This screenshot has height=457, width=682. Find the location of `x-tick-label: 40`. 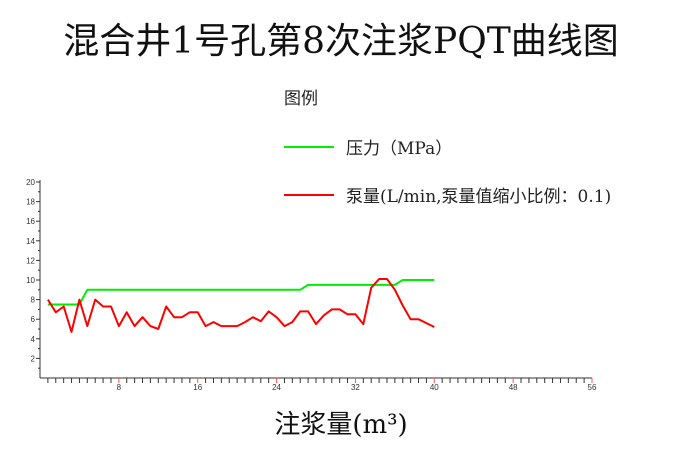

x-tick-label: 40 is located at coordinates (434, 387).